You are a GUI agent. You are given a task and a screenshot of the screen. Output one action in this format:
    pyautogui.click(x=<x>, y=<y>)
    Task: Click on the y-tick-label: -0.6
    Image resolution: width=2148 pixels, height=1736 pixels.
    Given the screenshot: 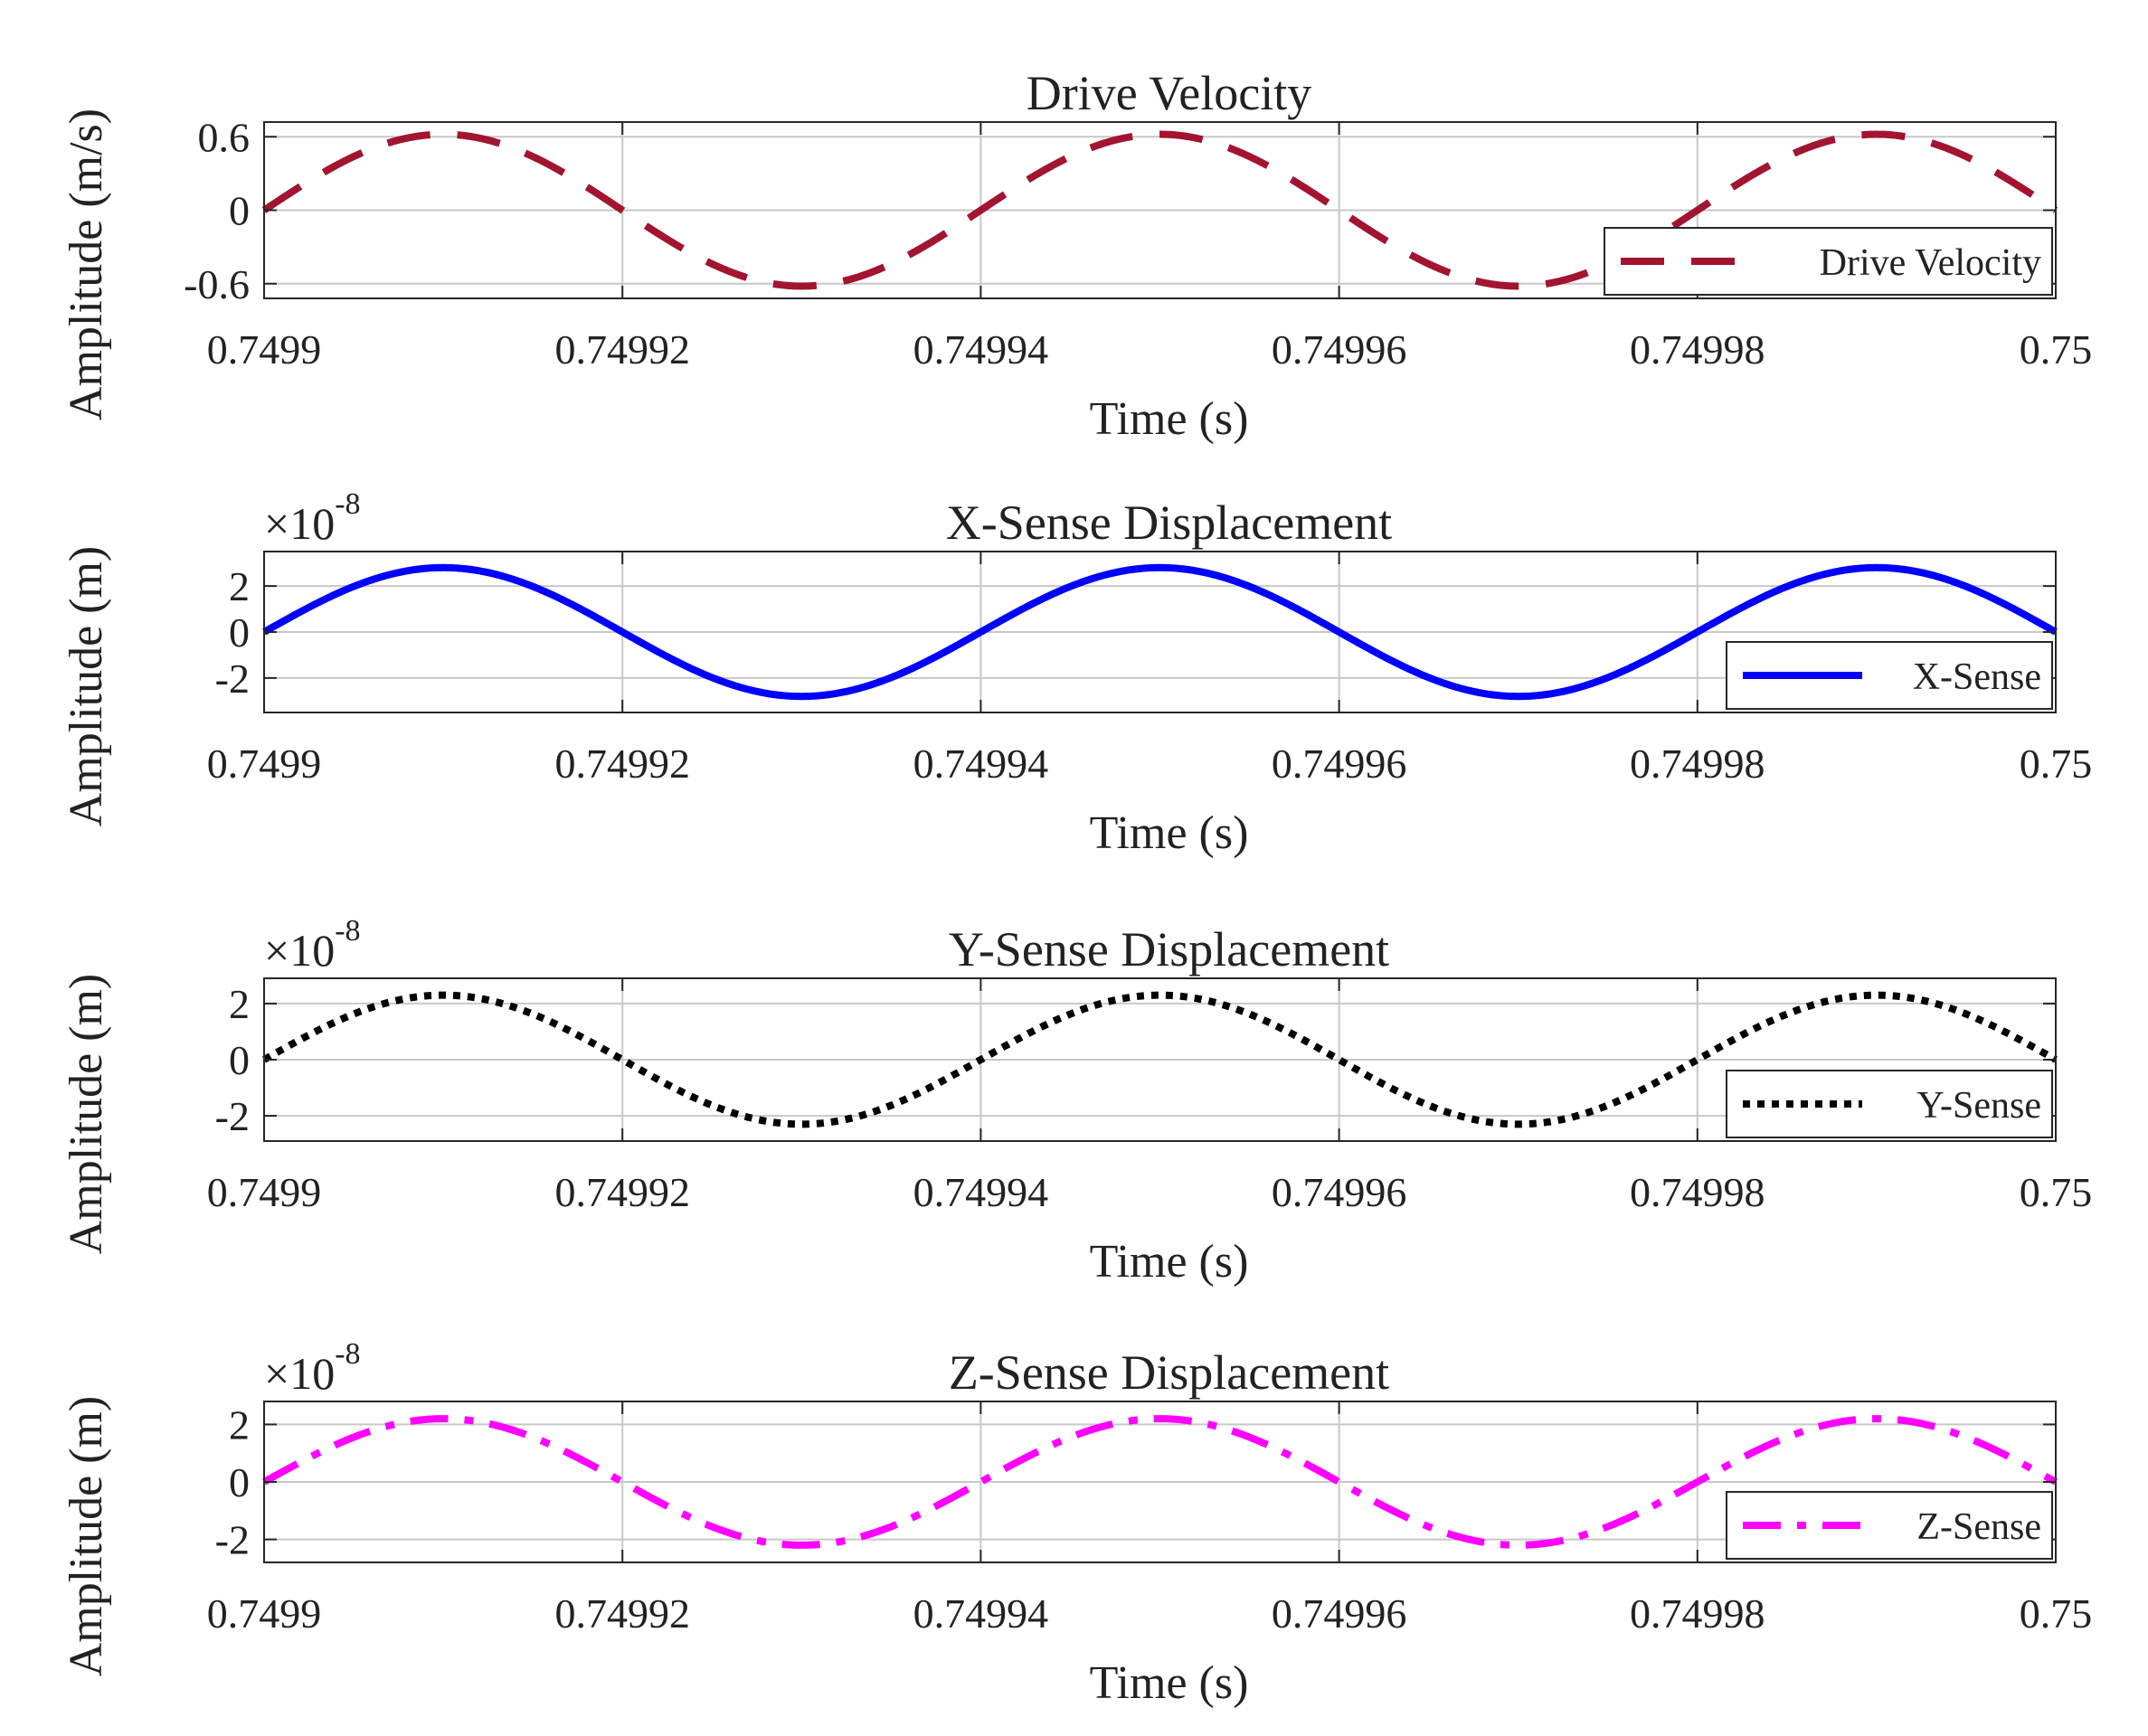 What is the action you would take?
    pyautogui.click(x=217, y=284)
    